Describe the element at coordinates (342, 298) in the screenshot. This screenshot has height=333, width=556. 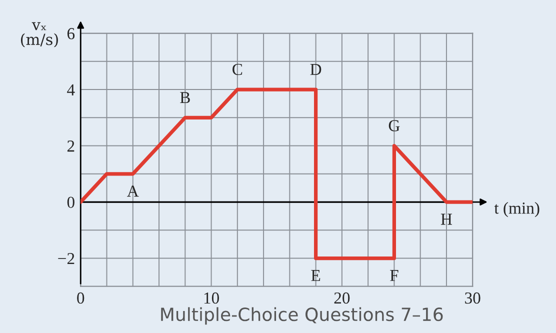
I see `x-tick-label: 20` at that location.